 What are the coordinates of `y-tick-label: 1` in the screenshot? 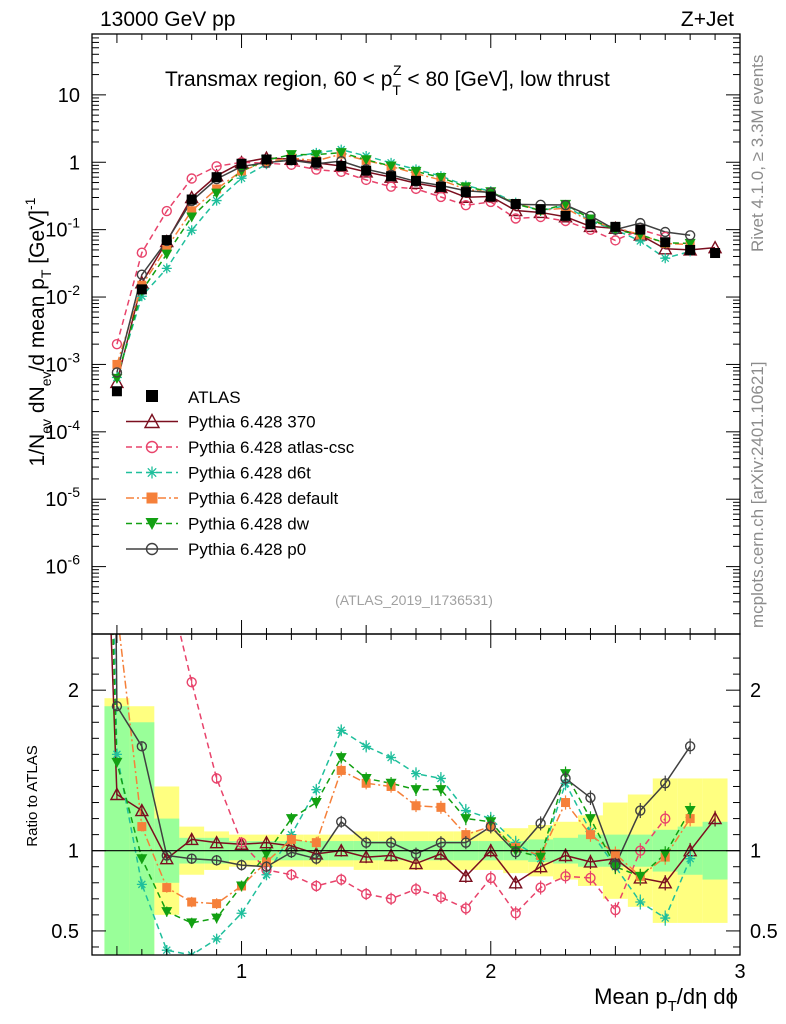 It's located at (74, 163).